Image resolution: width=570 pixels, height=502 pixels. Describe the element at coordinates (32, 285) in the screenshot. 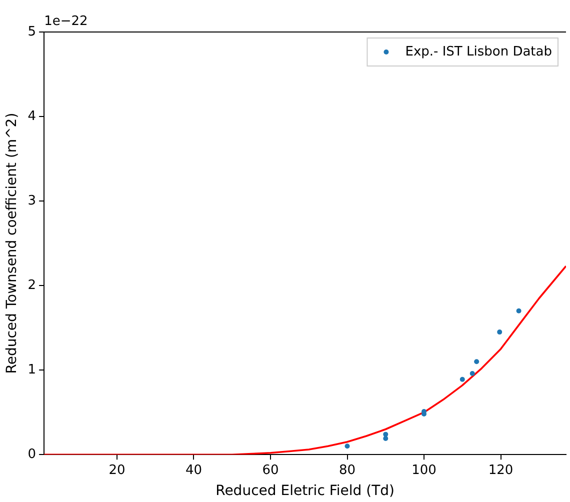

I see `y-tick-label: 2` at that location.